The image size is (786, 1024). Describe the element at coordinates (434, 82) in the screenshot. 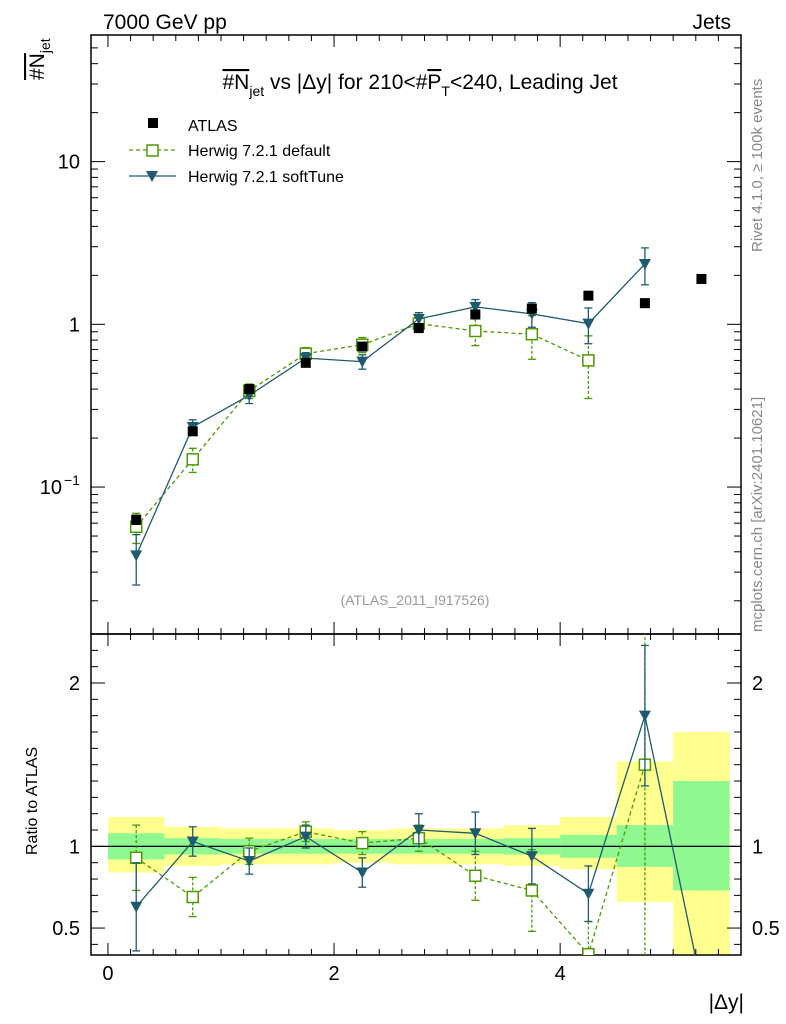

I see `title-pt-symbol: P` at that location.